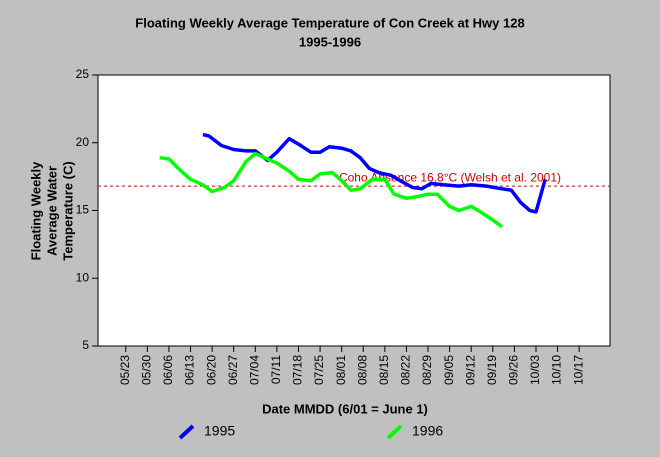  What do you see at coordinates (384, 370) in the screenshot?
I see `x-tick-label: 08/15` at bounding box center [384, 370].